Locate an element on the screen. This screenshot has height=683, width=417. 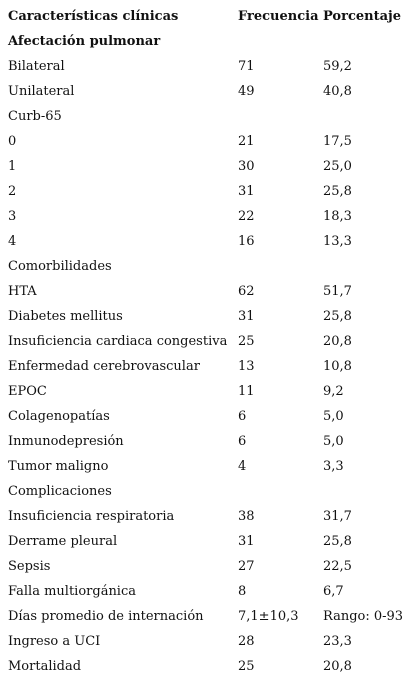
table-cell: 6,7 is located at coordinates (333, 591).